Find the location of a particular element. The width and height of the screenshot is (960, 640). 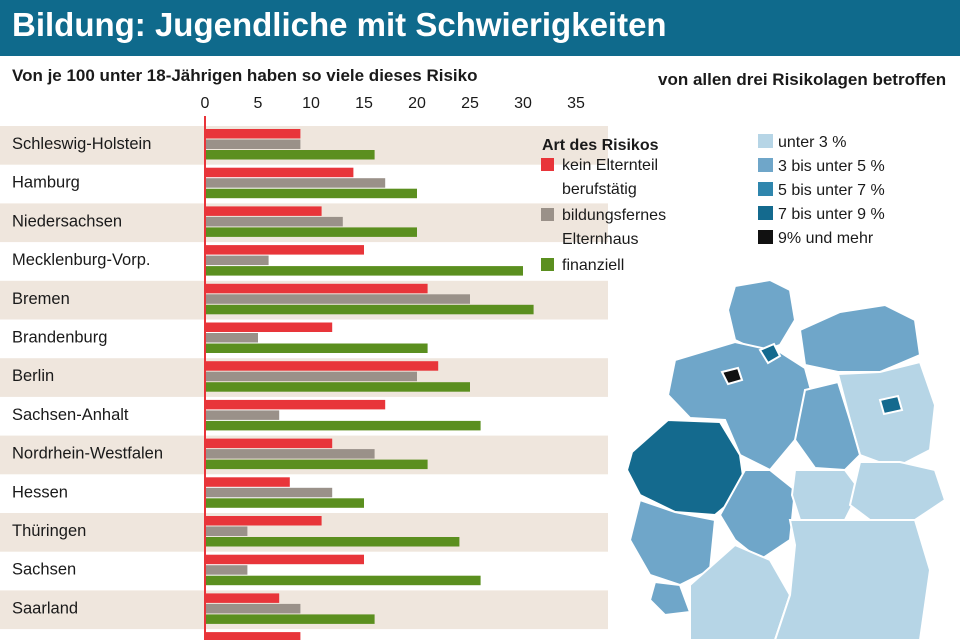

map-region-sl is located at coordinates (670, 598).